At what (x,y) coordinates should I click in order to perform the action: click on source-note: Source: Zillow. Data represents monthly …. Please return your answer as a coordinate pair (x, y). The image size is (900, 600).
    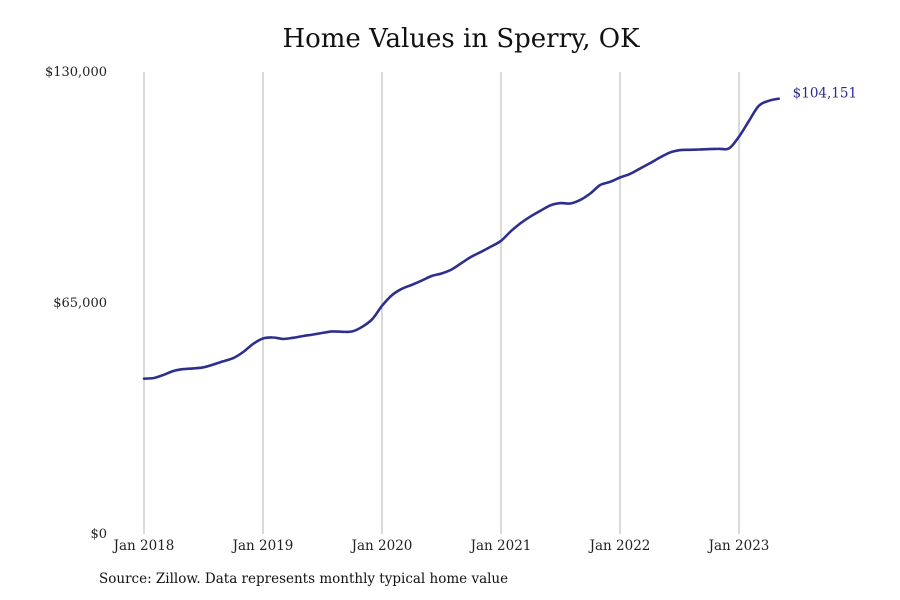
    Looking at the image, I should click on (304, 579).